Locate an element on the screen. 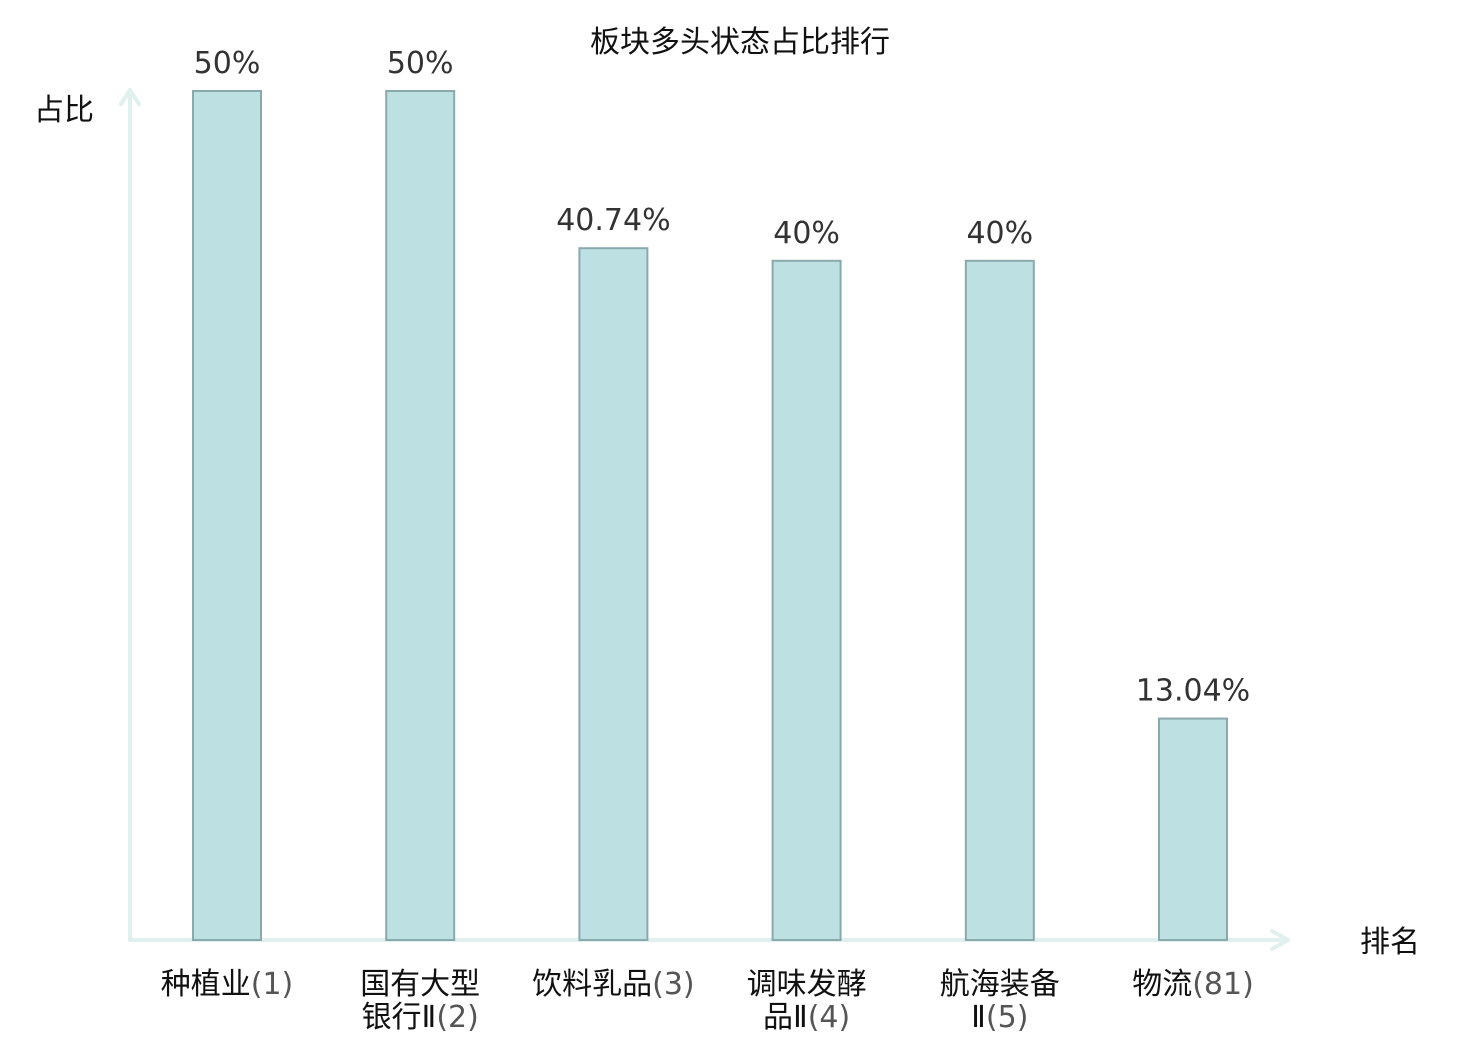 Image resolution: width=1480 pixels, height=1040 pixels. category-label: 种植业(1) is located at coordinates (227, 984).